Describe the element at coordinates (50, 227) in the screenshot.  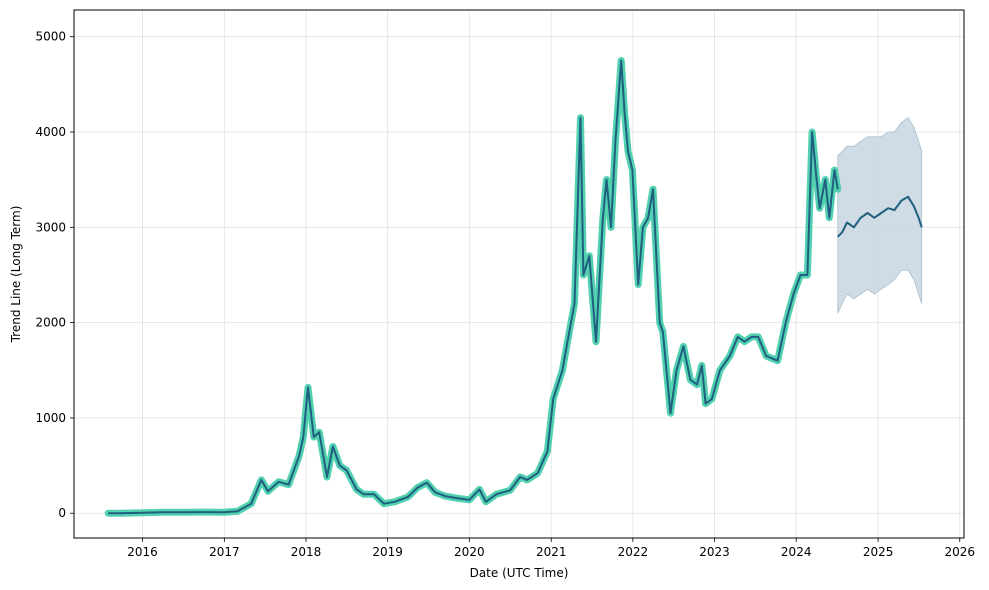
I see `y-tick-label: 3000` at that location.